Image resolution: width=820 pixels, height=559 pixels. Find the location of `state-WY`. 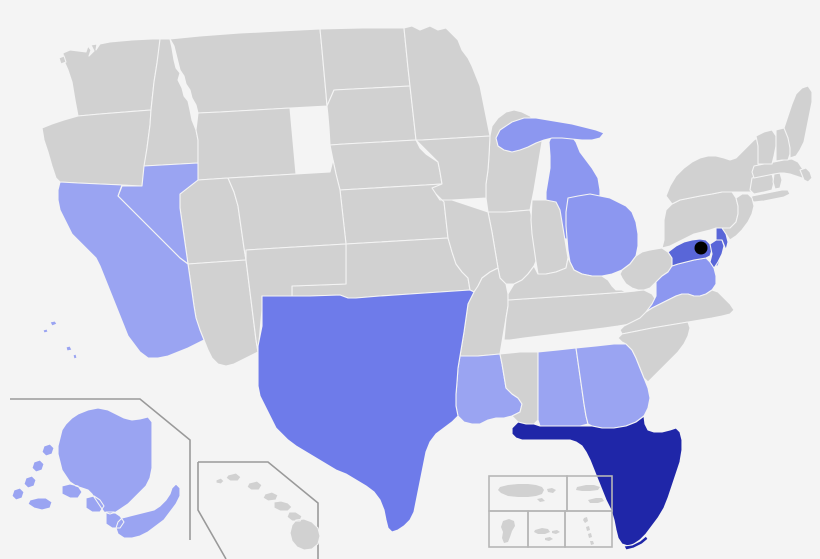

state-WY is located at coordinates (246, 144).